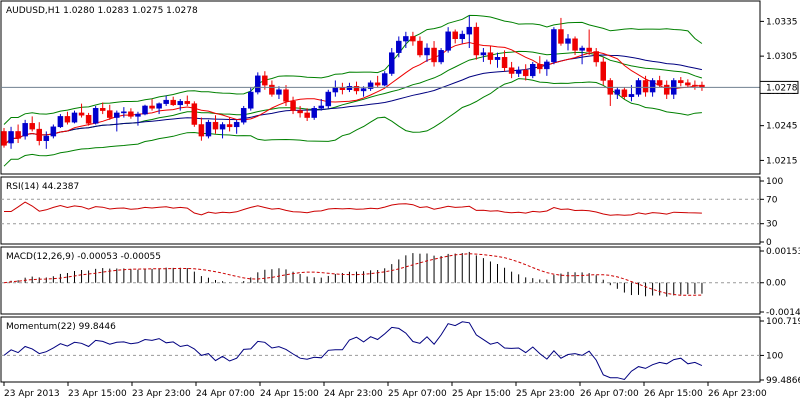 The height and width of the screenshot is (400, 800). What do you see at coordinates (42, 187) in the screenshot?
I see `rsi-panel-title: RSI(14) 44.2387` at bounding box center [42, 187].